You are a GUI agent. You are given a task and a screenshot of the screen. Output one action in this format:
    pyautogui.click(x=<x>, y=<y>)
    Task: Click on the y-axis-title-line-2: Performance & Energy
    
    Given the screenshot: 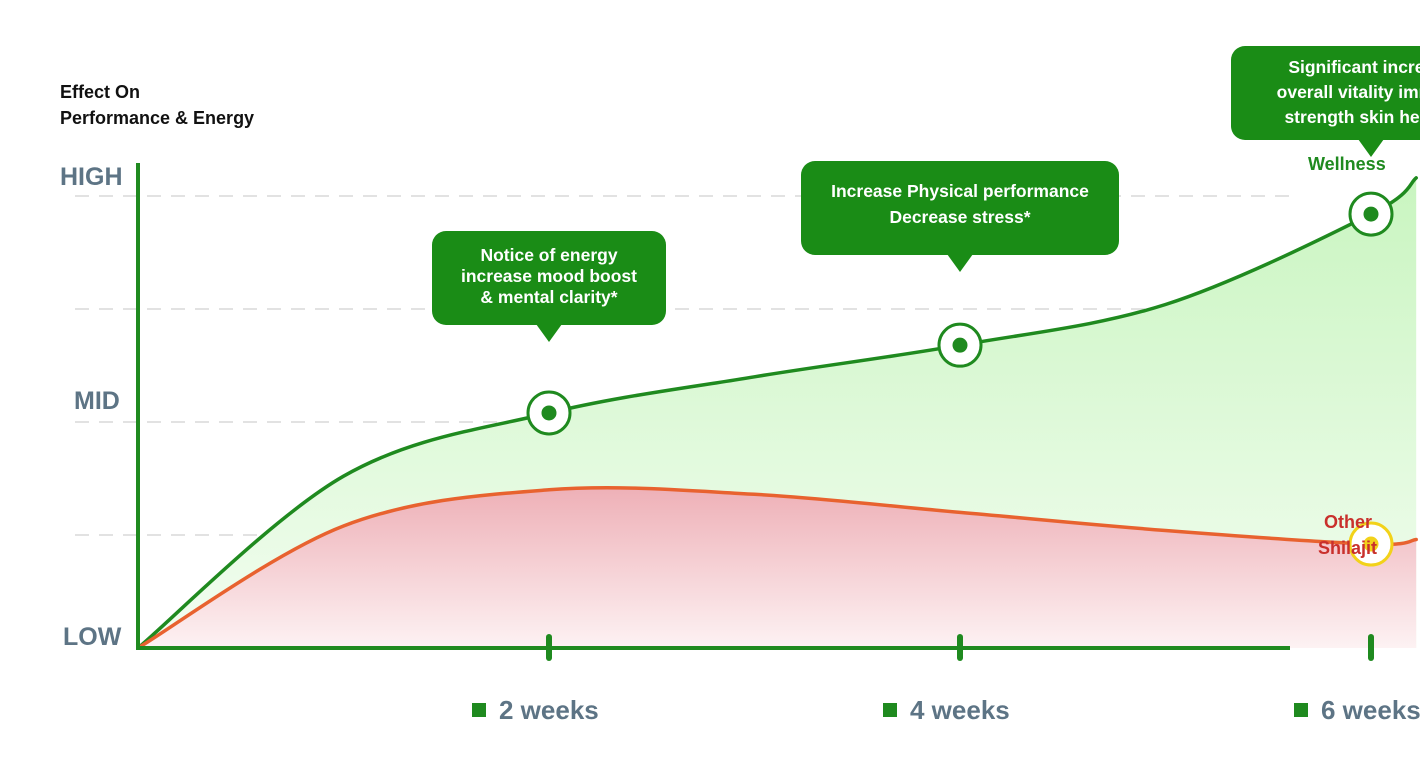 What is the action you would take?
    pyautogui.click(x=157, y=118)
    